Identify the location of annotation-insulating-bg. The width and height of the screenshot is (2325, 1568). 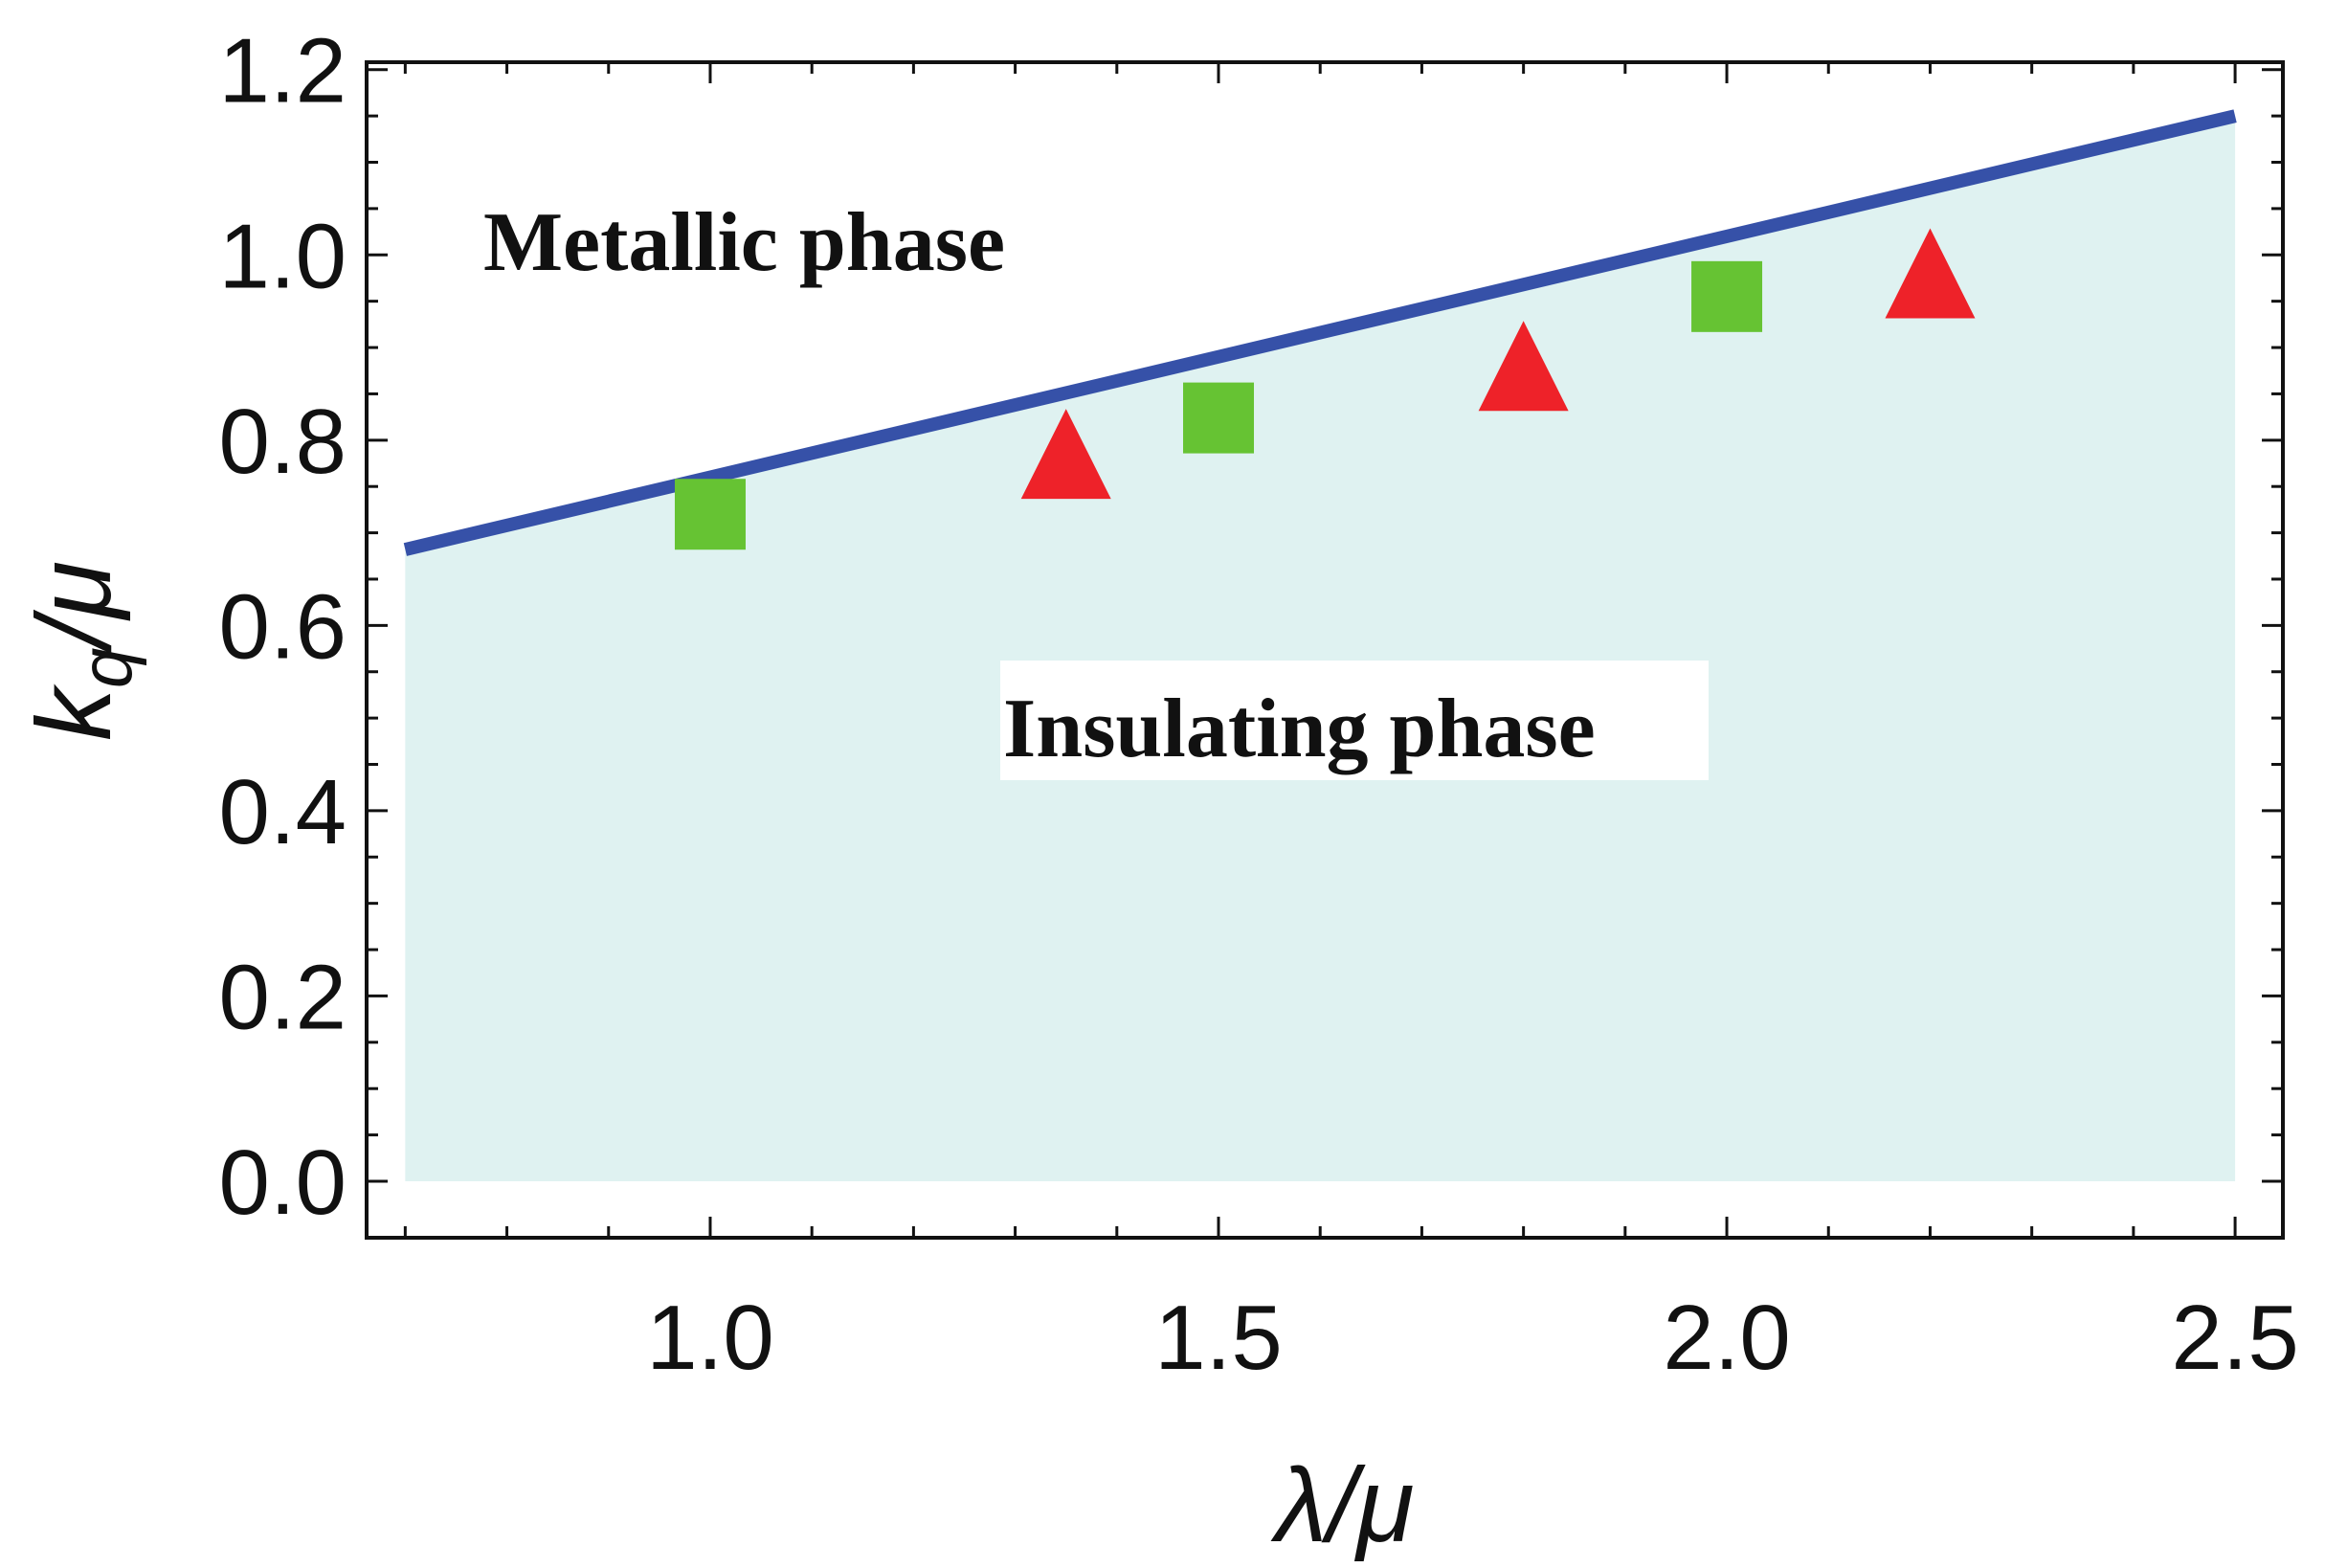
(1354, 721).